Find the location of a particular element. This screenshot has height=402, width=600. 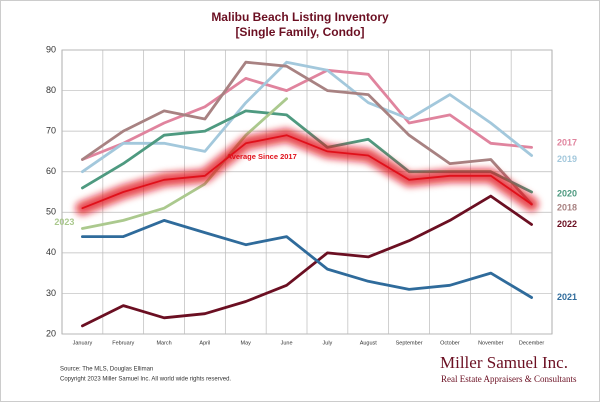

x-tick-label: May is located at coordinates (246, 343).